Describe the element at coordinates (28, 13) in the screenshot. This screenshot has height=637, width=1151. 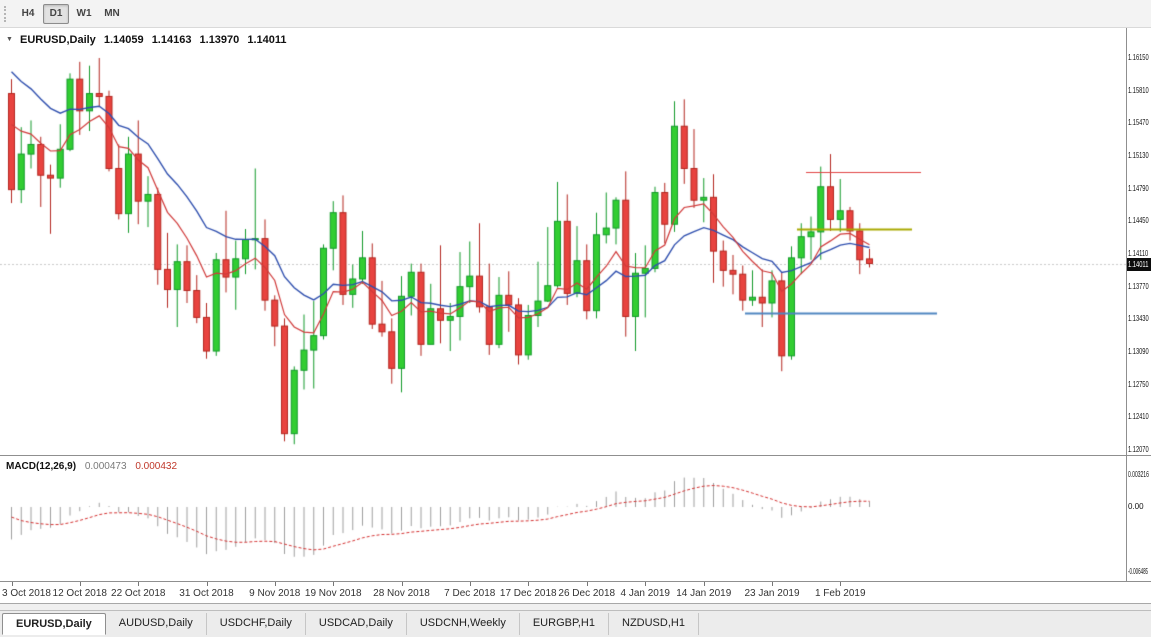
I see `timeframe-button-h4: H4` at that location.